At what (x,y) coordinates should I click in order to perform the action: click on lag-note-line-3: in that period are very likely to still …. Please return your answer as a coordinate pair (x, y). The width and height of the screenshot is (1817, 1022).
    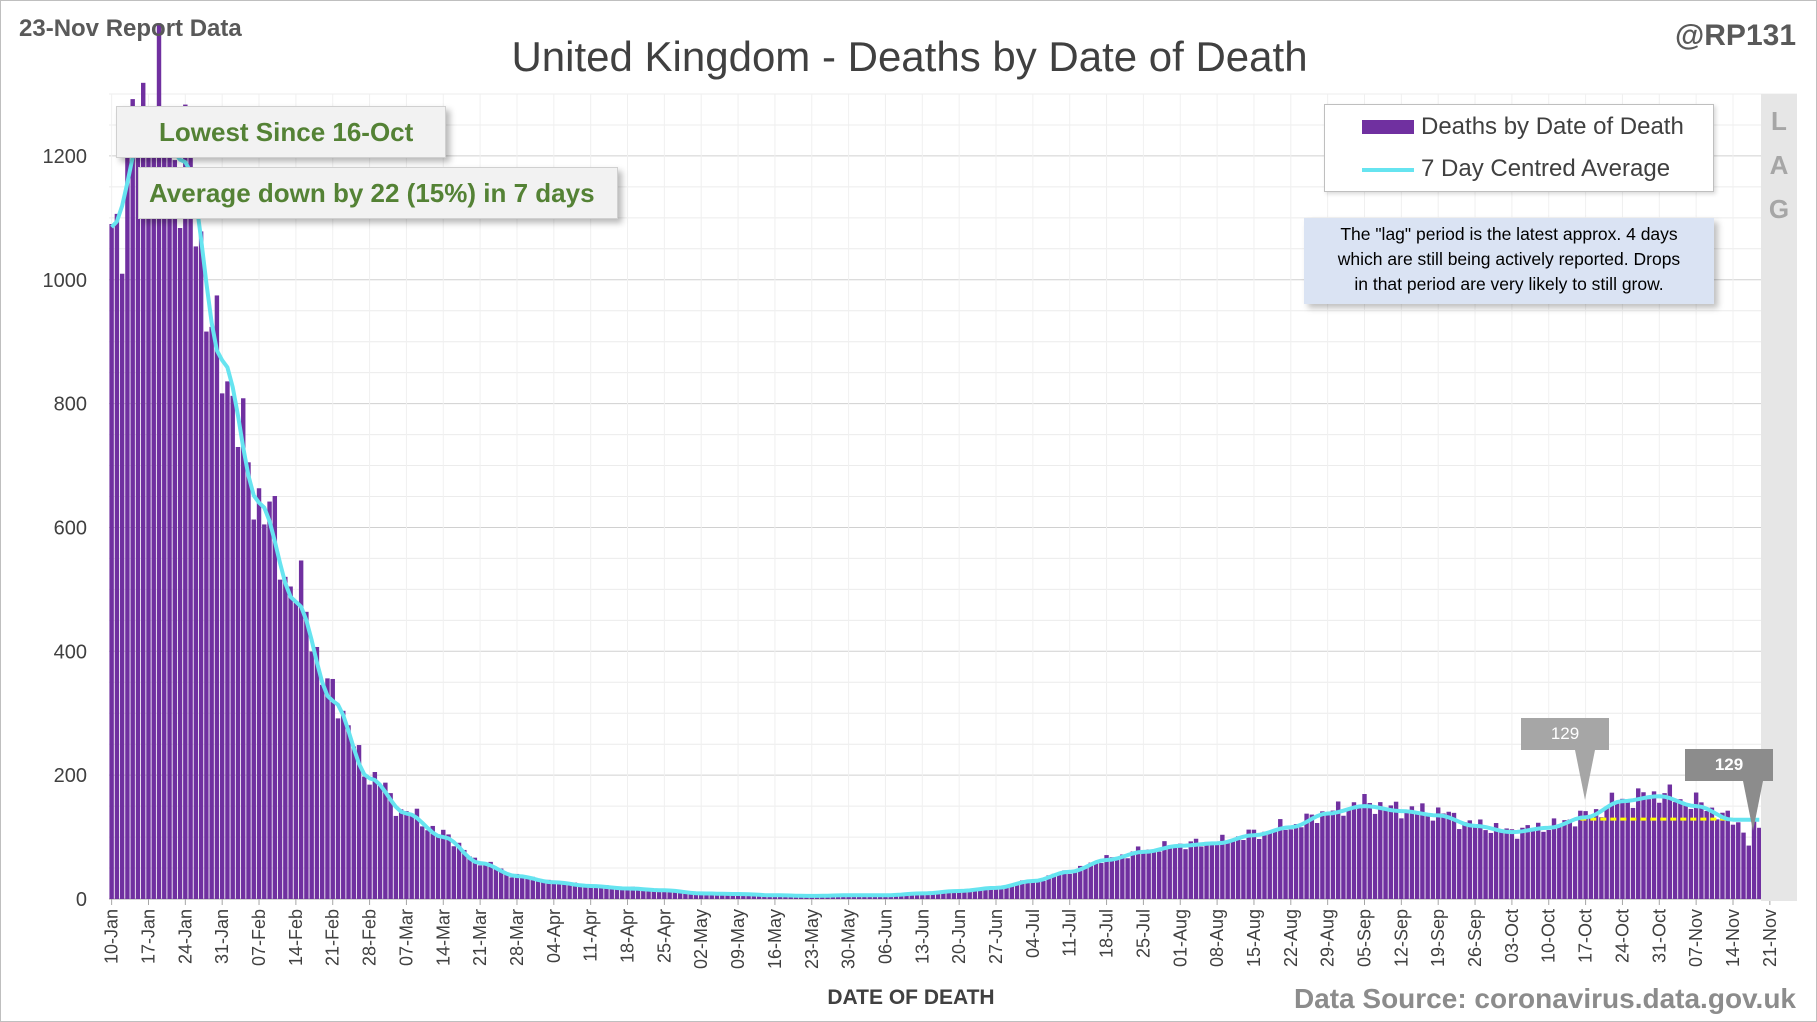
    Looking at the image, I should click on (1509, 284).